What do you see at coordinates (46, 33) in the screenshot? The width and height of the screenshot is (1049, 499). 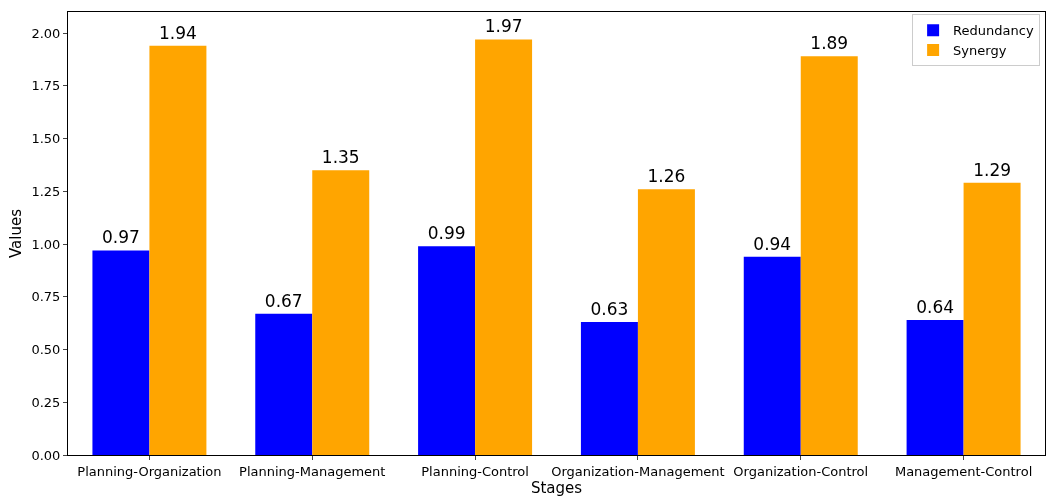 I see `y-tick-label: 2.00` at bounding box center [46, 33].